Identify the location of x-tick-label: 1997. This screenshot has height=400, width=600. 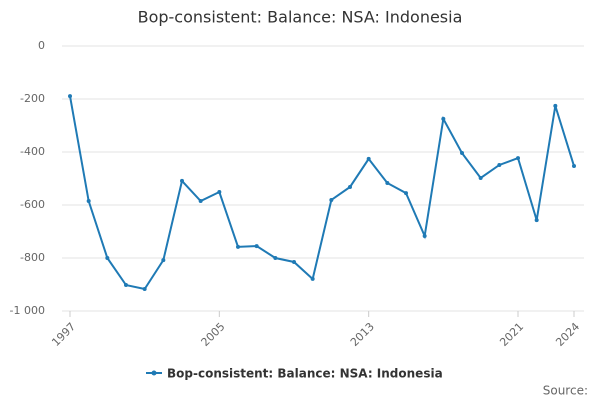
(63, 334).